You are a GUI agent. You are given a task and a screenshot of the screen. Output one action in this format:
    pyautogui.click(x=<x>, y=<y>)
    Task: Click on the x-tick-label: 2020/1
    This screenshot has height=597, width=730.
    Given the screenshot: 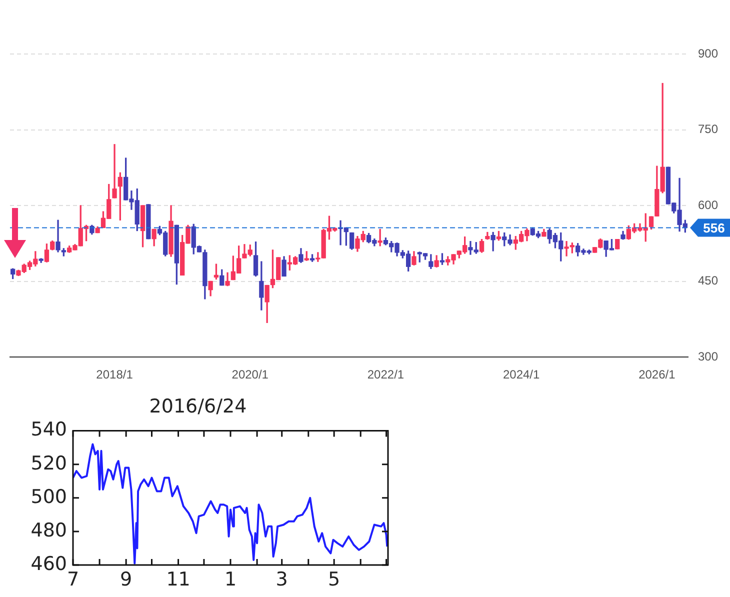 What is the action you would take?
    pyautogui.click(x=250, y=375)
    